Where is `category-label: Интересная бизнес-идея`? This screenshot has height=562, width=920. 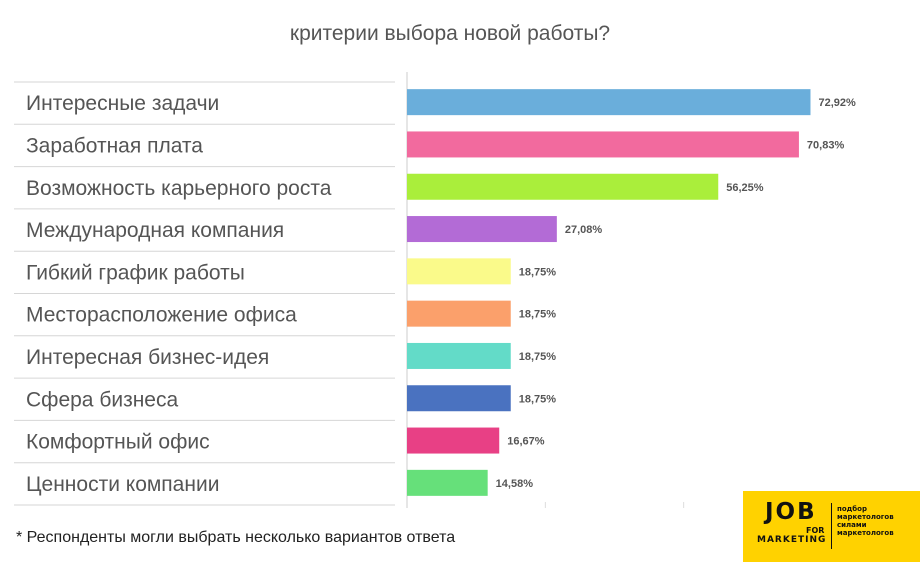
category-label: Интересная бизнес-идея is located at coordinates (147, 357).